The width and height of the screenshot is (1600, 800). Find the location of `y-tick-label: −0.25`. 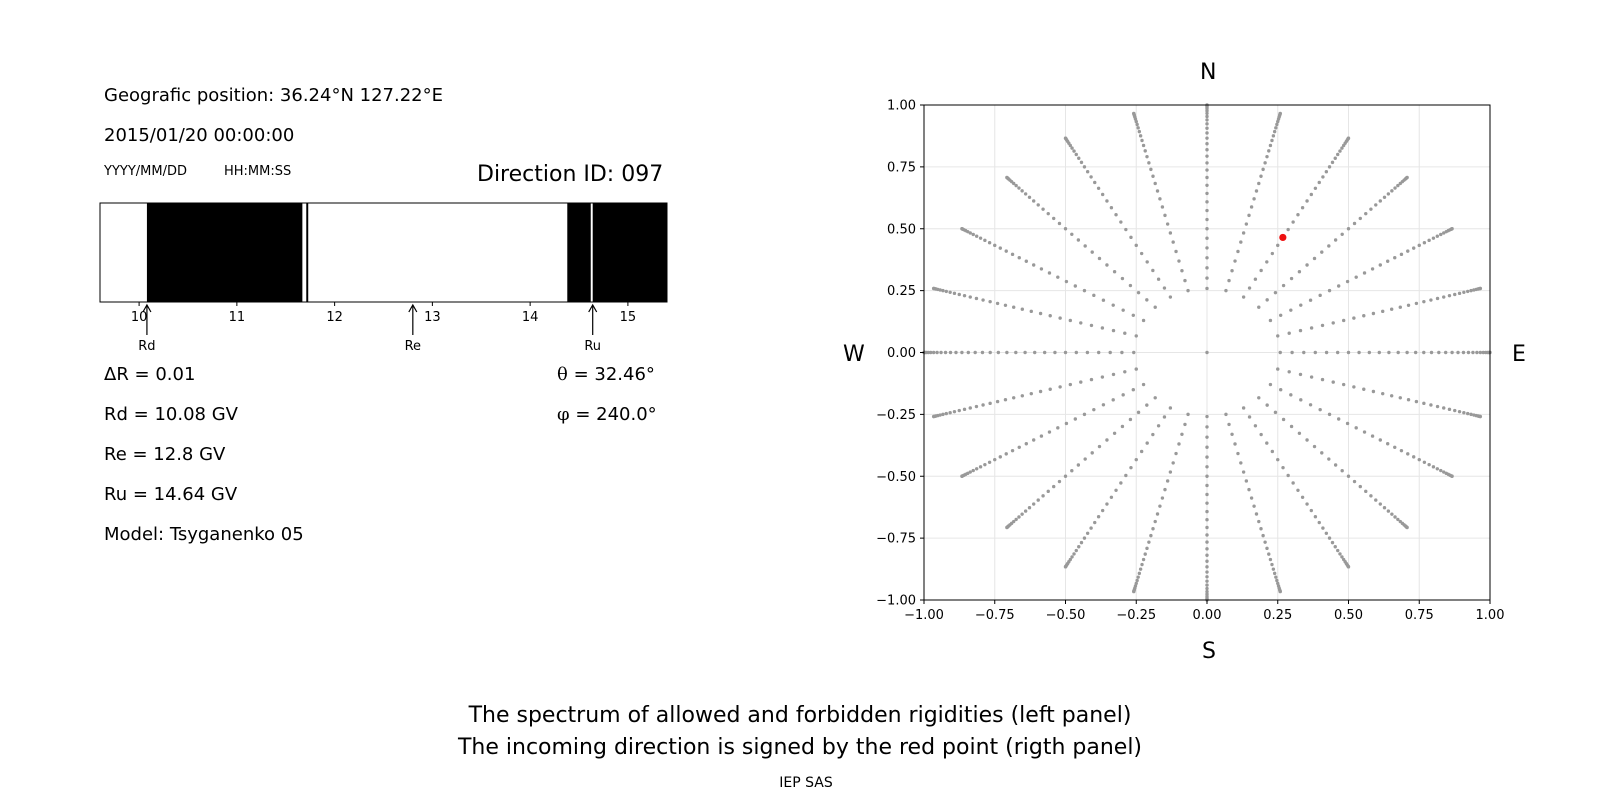

y-tick-label: −0.25 is located at coordinates (896, 415).